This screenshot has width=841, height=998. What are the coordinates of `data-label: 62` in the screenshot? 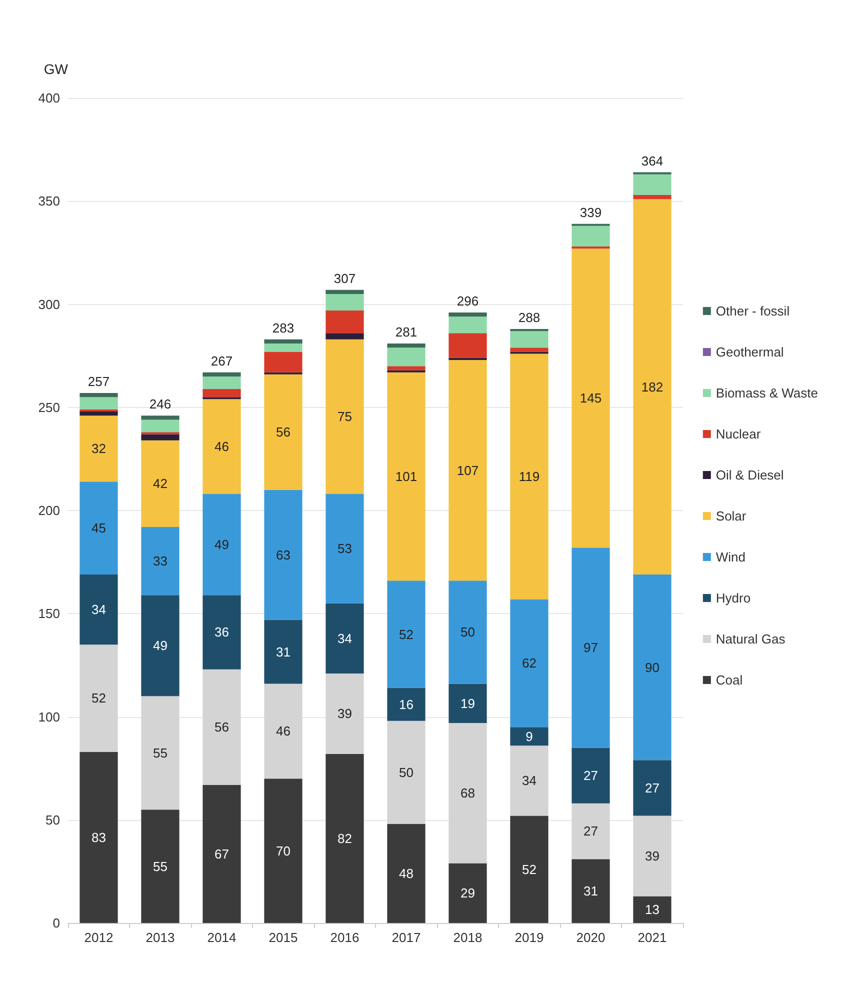 It's located at (529, 663).